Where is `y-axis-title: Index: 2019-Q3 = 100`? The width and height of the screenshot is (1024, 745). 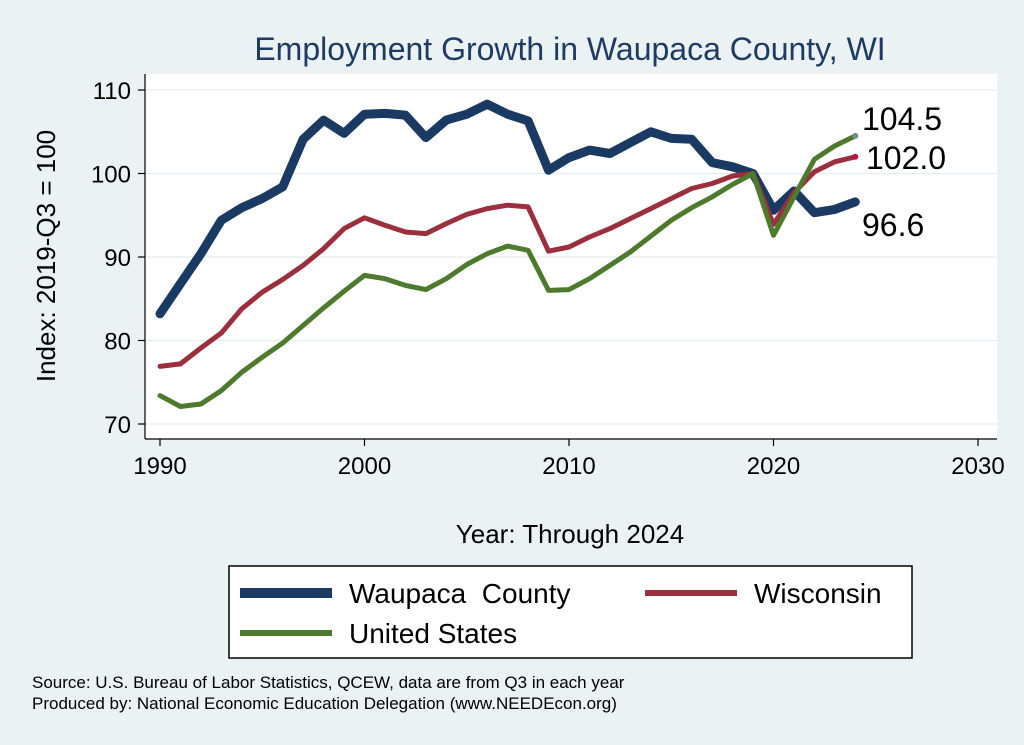 y-axis-title: Index: 2019-Q3 = 100 is located at coordinates (46, 256).